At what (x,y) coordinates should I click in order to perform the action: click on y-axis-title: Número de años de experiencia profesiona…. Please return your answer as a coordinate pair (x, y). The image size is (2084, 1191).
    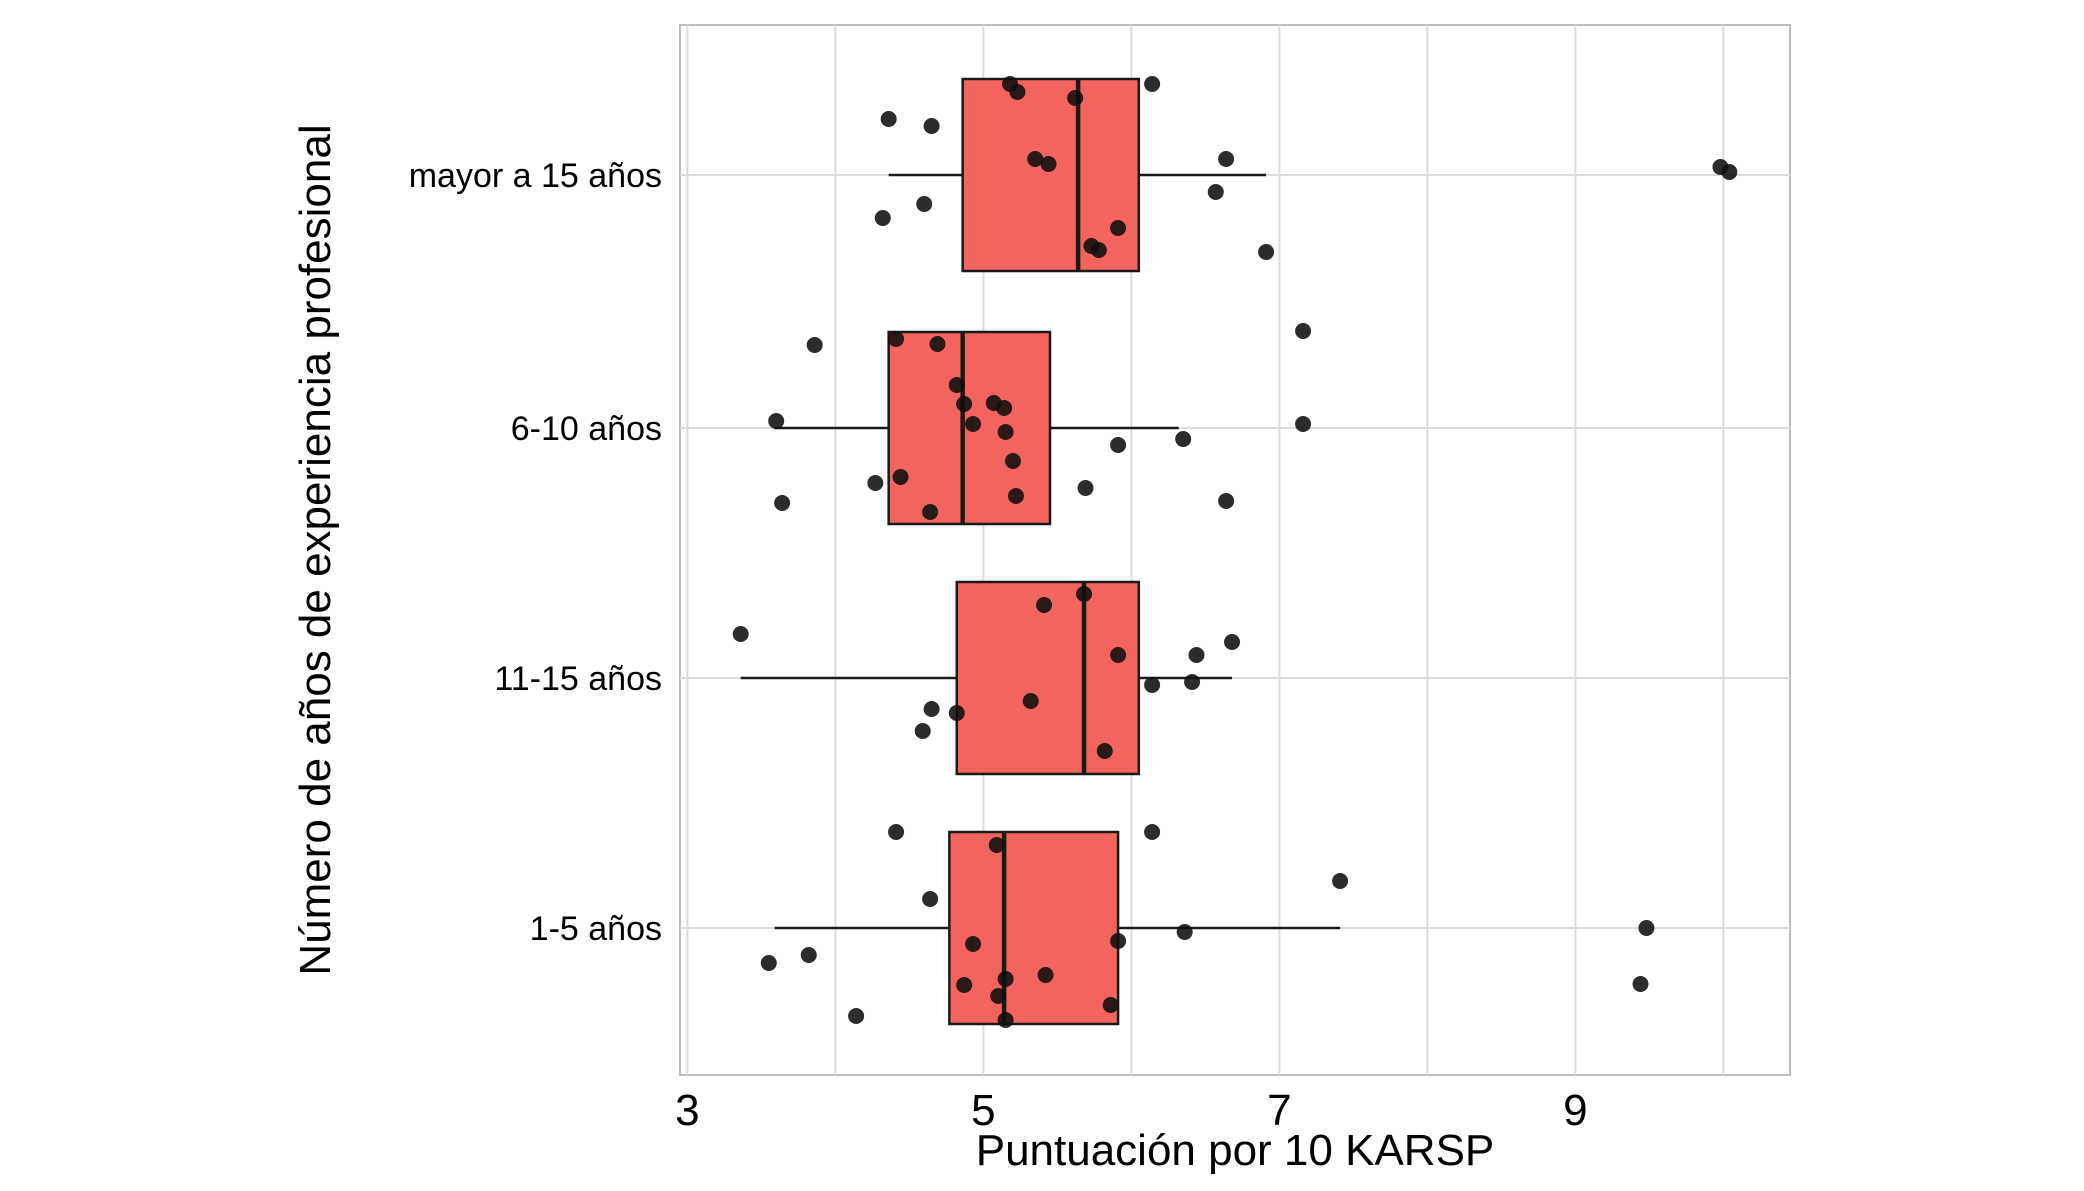
    Looking at the image, I should click on (315, 549).